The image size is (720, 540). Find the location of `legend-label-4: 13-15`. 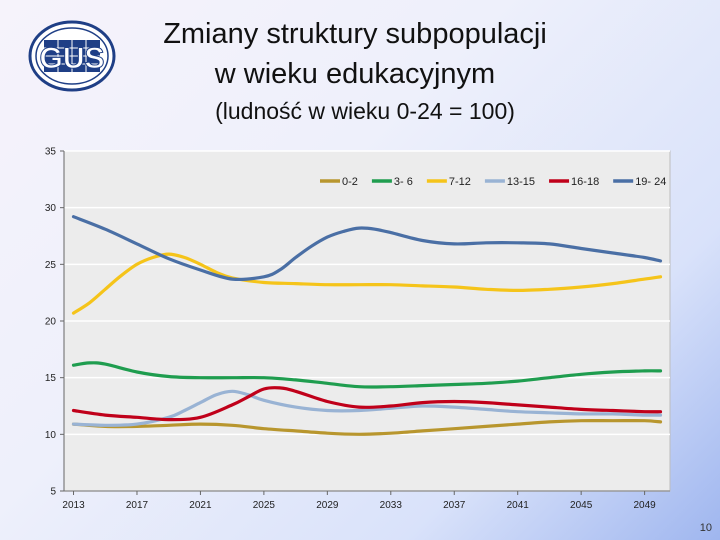

legend-label-4: 13-15 is located at coordinates (521, 182).